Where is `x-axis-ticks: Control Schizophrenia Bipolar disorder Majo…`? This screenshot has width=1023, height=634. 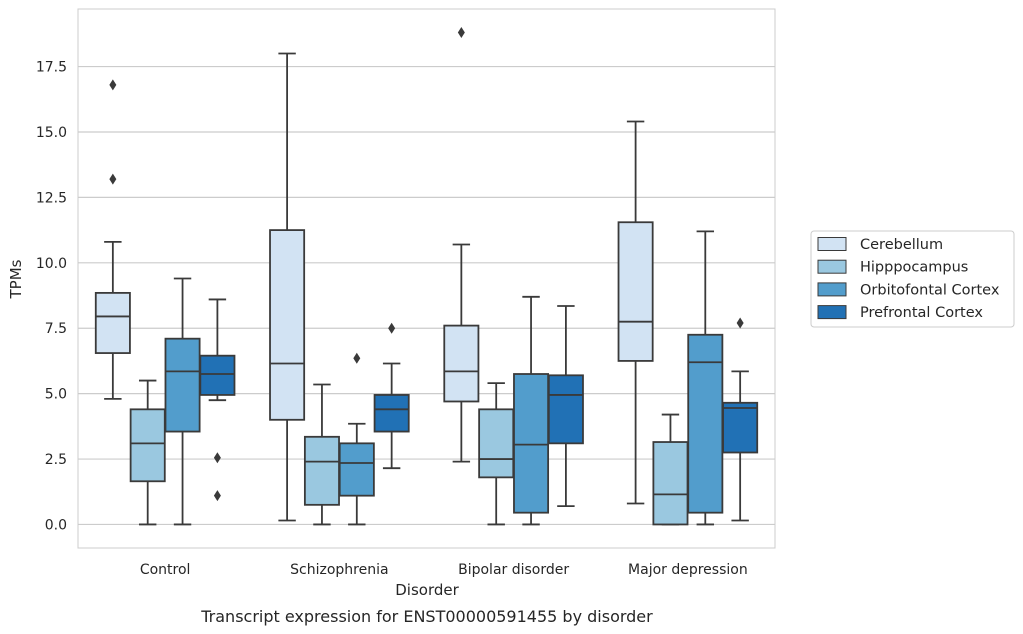
x-axis-ticks: Control Schizophrenia Bipolar disorder Majo… is located at coordinates (444, 570).